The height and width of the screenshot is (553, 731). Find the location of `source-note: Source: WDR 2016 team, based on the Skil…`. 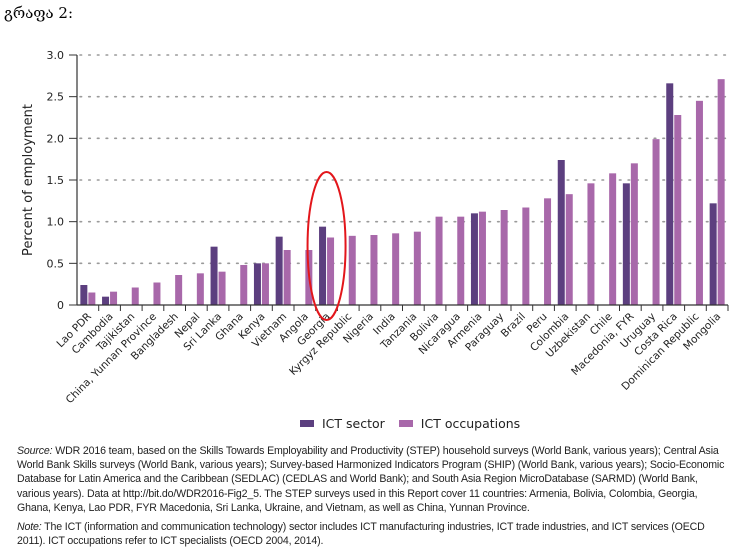

source-note: Source: WDR 2016 team, based on the Skil… is located at coordinates (373, 479).